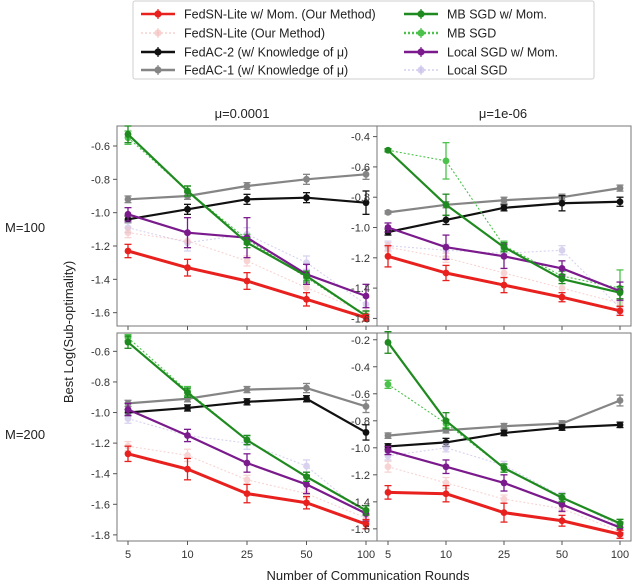 The height and width of the screenshot is (585, 640). What do you see at coordinates (280, 15) in the screenshot?
I see `legend-label-fedsn_mom: FedSN-Lite w/ Mom. (Our Method)` at bounding box center [280, 15].